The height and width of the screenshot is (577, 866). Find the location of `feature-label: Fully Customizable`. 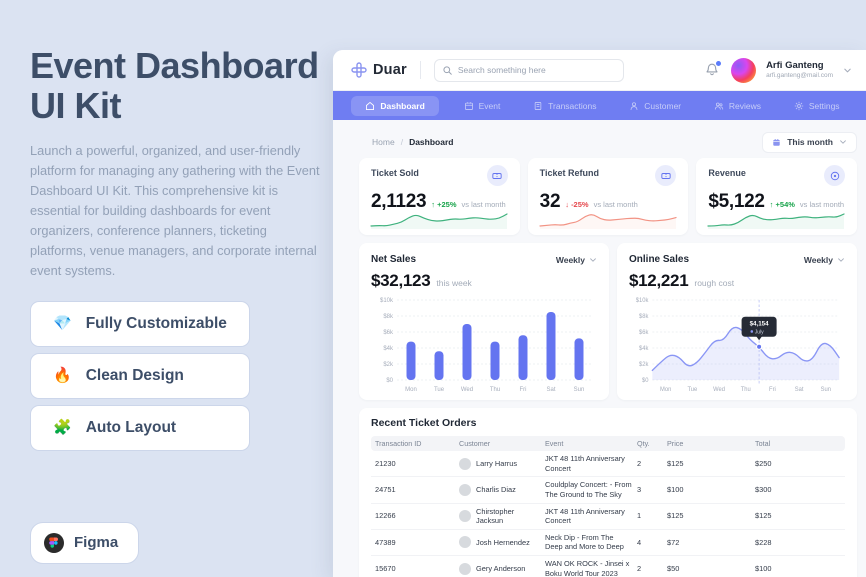

feature-label: Fully Customizable is located at coordinates (156, 323).